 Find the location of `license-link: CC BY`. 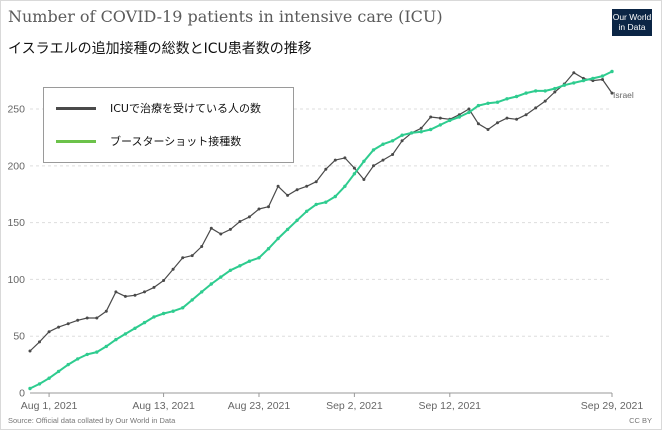

license-link: CC BY is located at coordinates (640, 420).